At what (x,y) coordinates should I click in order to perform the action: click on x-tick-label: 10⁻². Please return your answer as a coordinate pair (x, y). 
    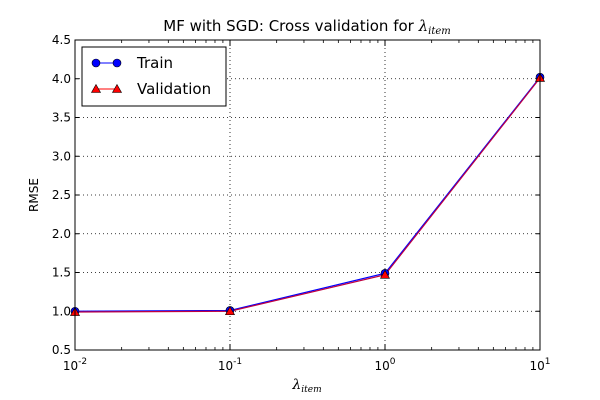
    Looking at the image, I should click on (75, 365).